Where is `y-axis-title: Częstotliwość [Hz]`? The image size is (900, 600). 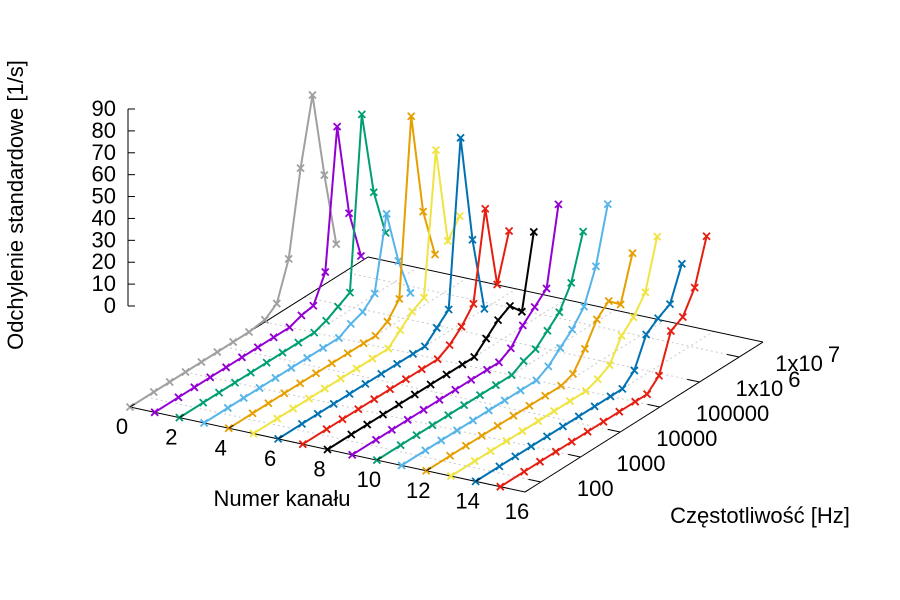
y-axis-title: Częstotliwość [Hz] is located at coordinates (760, 515).